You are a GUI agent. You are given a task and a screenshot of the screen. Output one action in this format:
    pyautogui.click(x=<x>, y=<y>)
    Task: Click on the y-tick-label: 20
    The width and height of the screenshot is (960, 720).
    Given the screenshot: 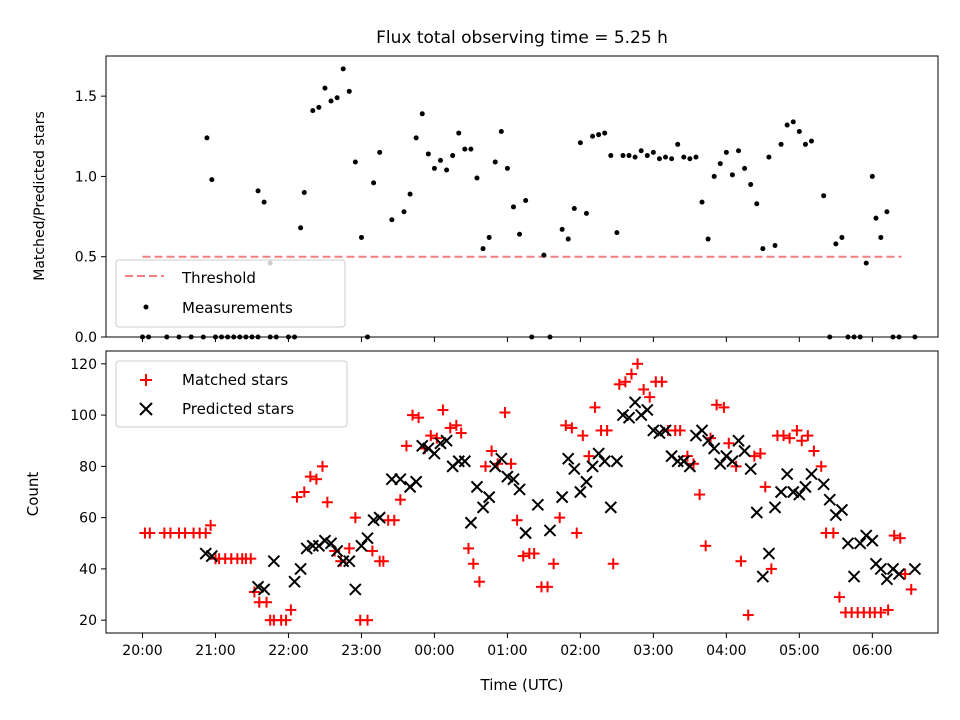 What is the action you would take?
    pyautogui.click(x=88, y=621)
    